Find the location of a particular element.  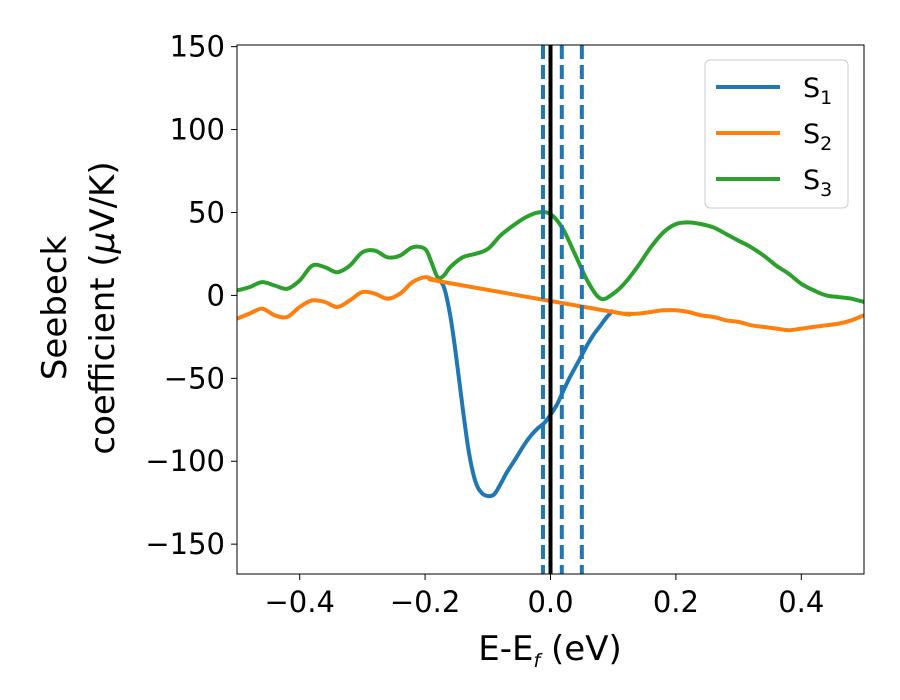

y-axis-label: Seebeck coefficient (μV/K) is located at coordinates (79, 307).